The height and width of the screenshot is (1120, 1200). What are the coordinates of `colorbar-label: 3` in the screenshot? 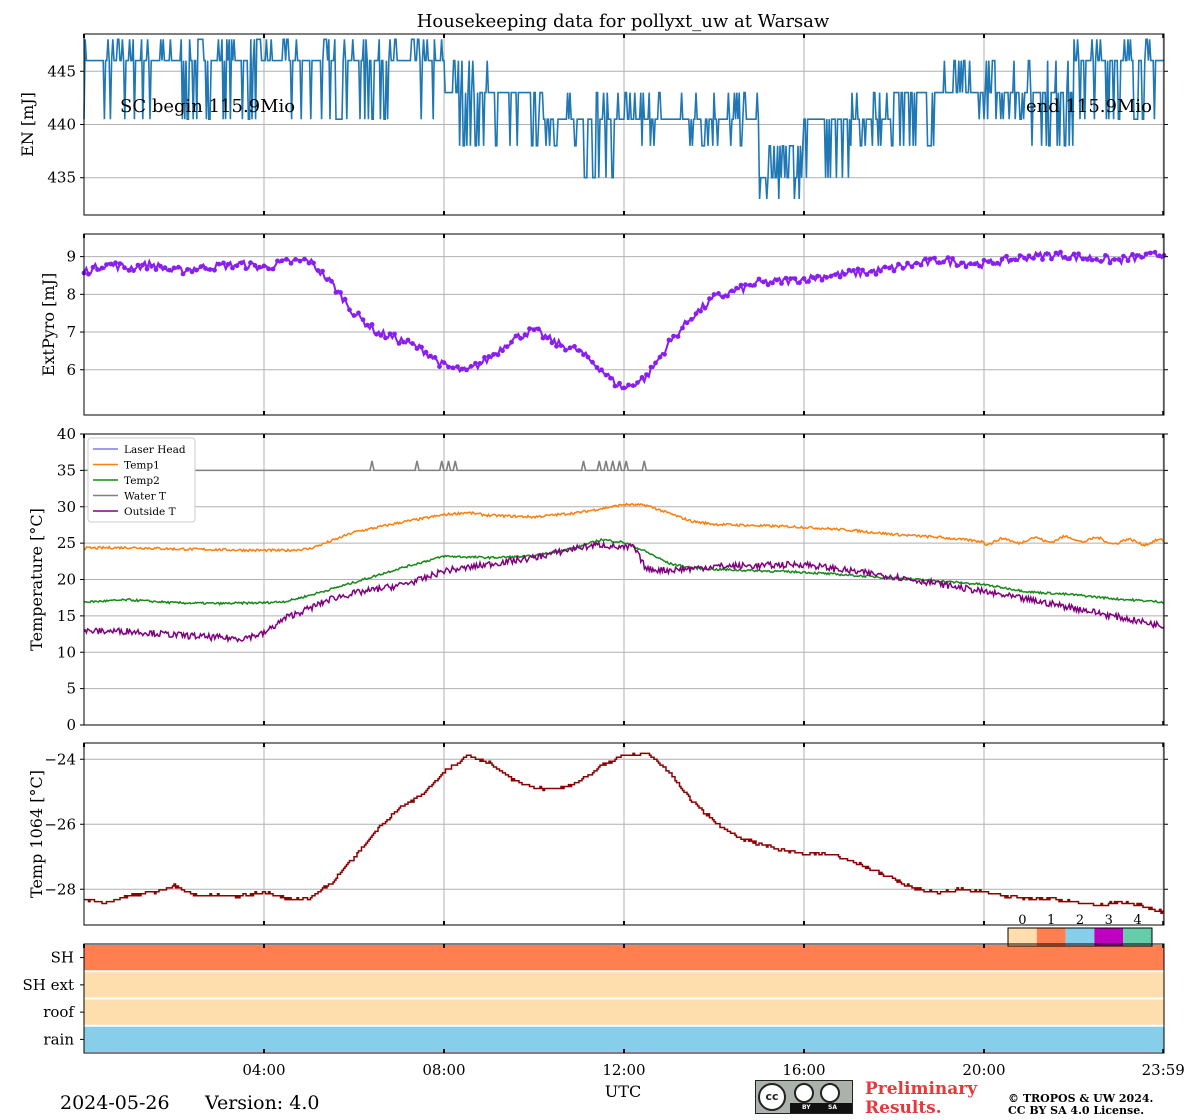 It's located at (1109, 920).